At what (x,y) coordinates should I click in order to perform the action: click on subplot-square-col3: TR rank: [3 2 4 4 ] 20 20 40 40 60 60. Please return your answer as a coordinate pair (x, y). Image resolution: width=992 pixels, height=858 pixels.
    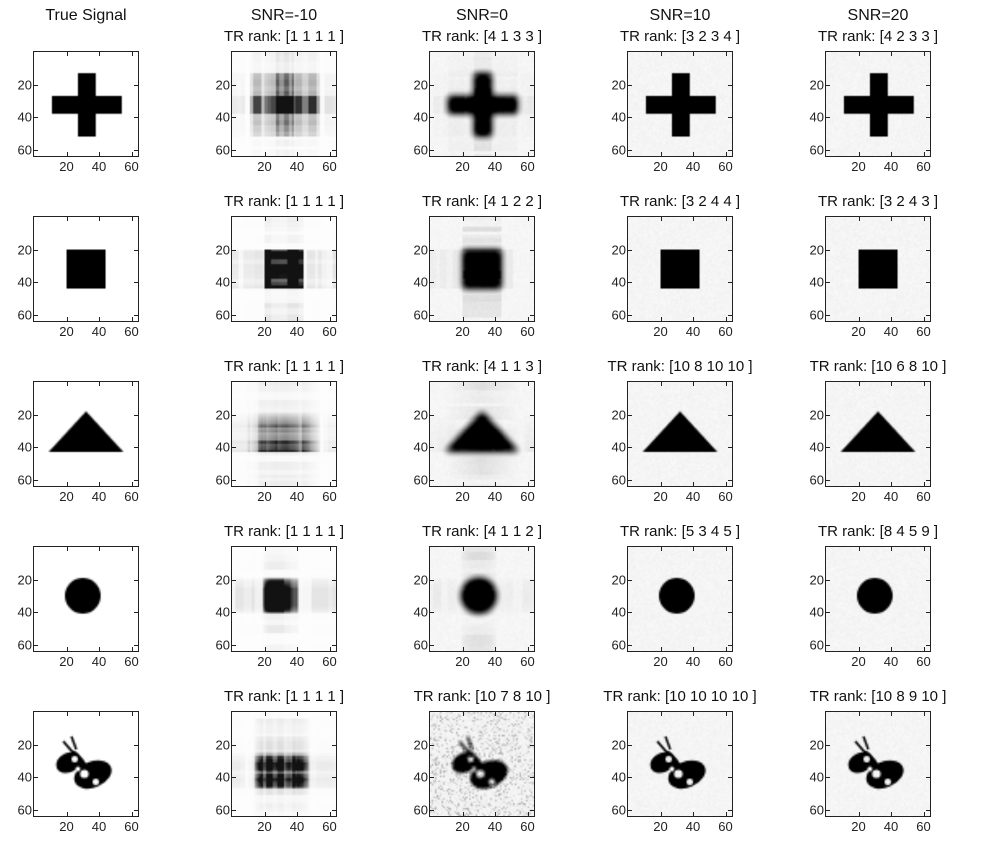
    Looking at the image, I should click on (693, 272).